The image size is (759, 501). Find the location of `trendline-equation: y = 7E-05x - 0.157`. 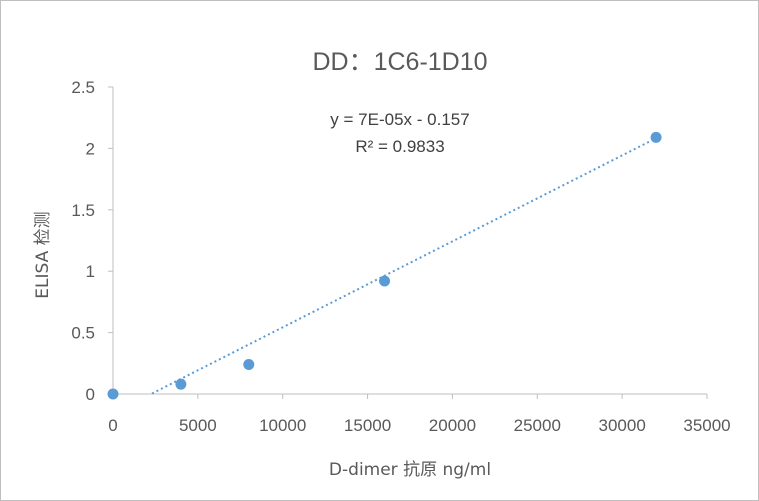

trendline-equation: y = 7E-05x - 0.157 is located at coordinates (399, 119).